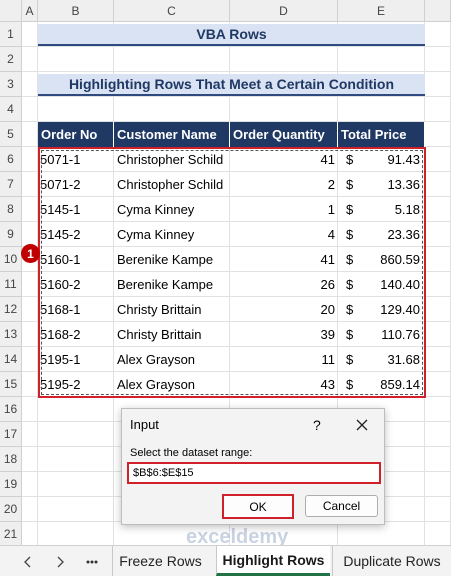  What do you see at coordinates (11, 359) in the screenshot?
I see `row-header: 14` at bounding box center [11, 359].